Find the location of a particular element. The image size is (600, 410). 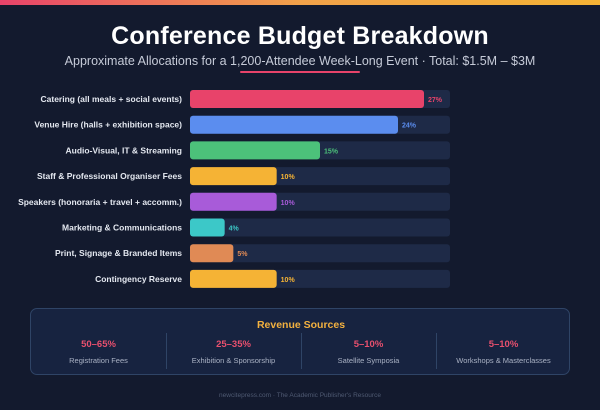

category-label: Audio-Visual, IT & Streaming is located at coordinates (124, 150).